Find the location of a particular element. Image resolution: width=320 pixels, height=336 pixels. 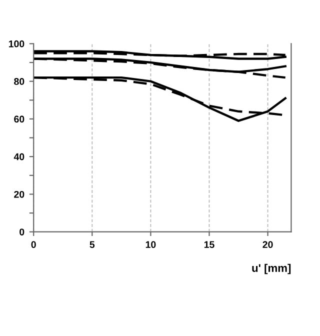

x-tick-label: 5 is located at coordinates (92, 244).